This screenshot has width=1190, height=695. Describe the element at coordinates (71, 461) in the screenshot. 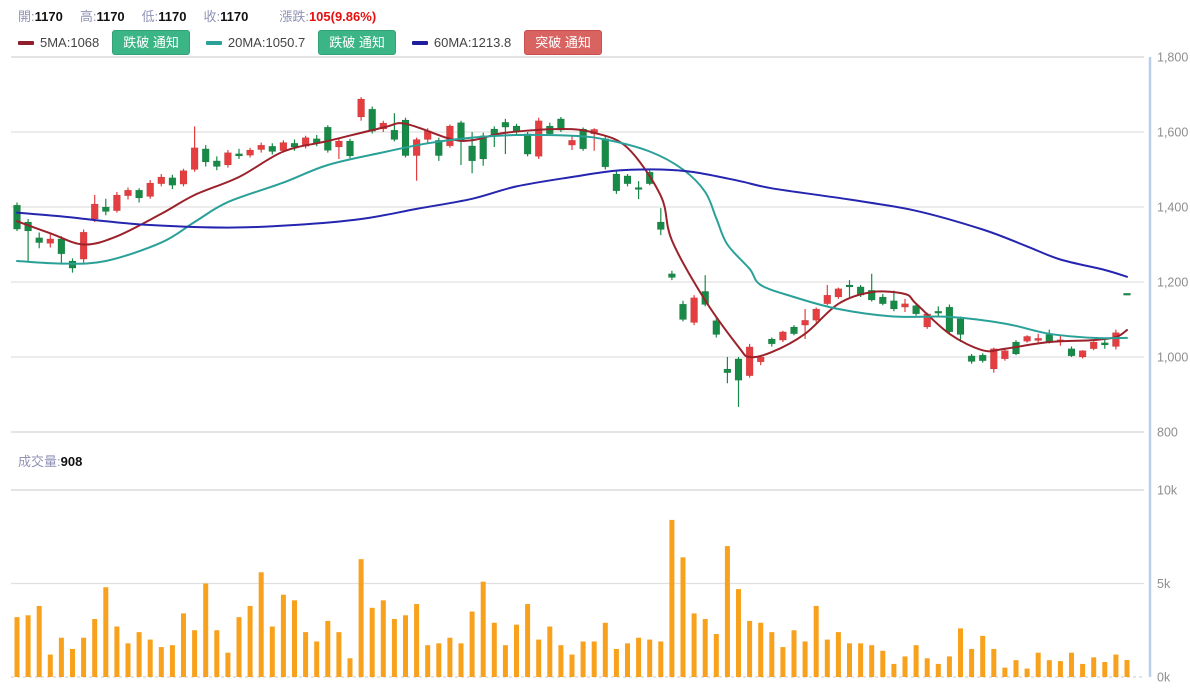

I see `volume-value: 908` at that location.